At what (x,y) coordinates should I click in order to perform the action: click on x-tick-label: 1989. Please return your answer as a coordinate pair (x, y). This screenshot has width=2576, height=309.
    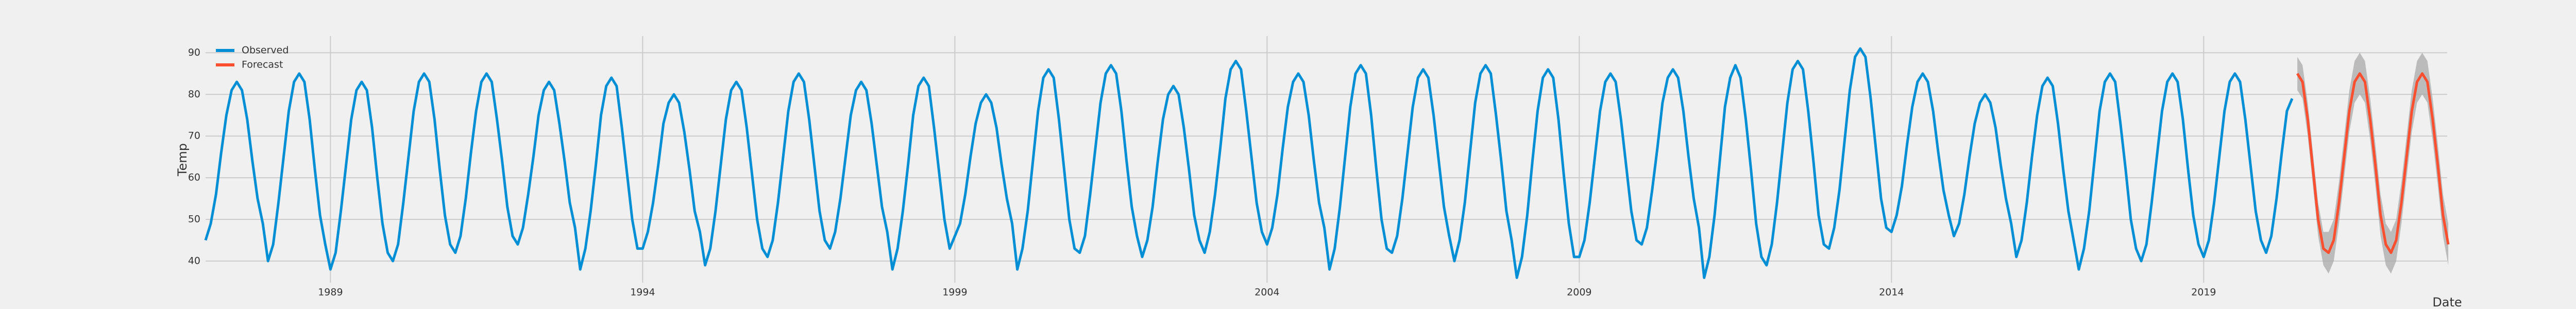
    Looking at the image, I should click on (331, 292).